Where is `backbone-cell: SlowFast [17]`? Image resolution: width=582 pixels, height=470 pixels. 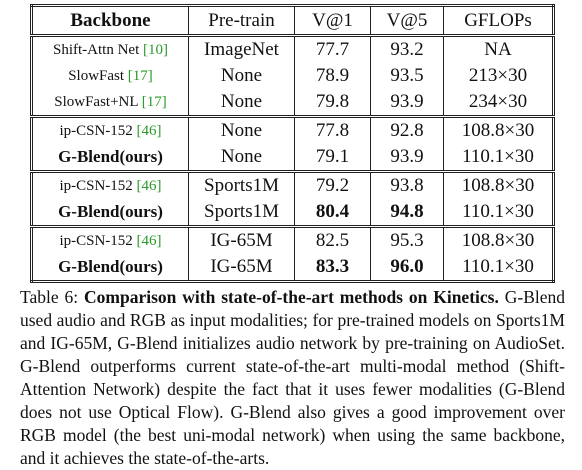
backbone-cell: SlowFast [17] is located at coordinates (110, 76).